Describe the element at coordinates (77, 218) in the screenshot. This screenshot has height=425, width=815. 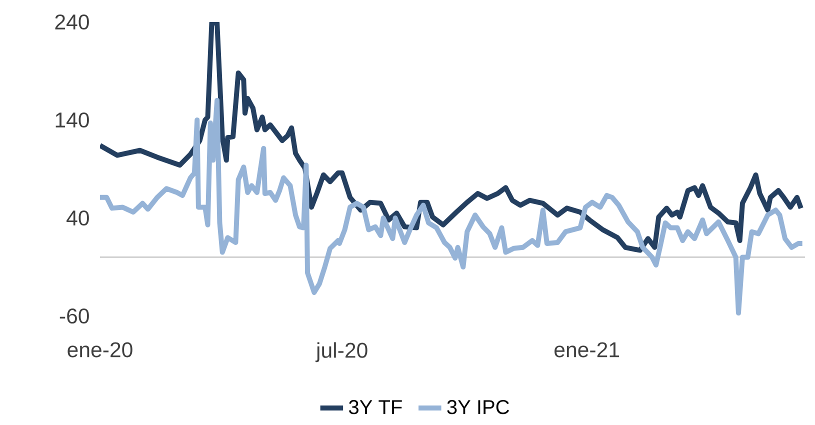
I see `y-tick-label: 40` at that location.